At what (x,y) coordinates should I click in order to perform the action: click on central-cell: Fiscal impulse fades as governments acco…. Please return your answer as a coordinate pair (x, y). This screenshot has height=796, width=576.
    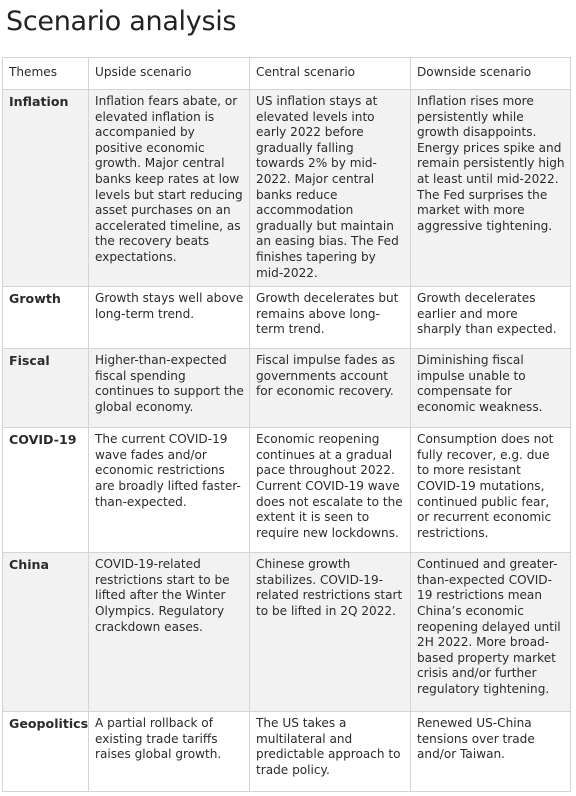
    Looking at the image, I should click on (330, 388).